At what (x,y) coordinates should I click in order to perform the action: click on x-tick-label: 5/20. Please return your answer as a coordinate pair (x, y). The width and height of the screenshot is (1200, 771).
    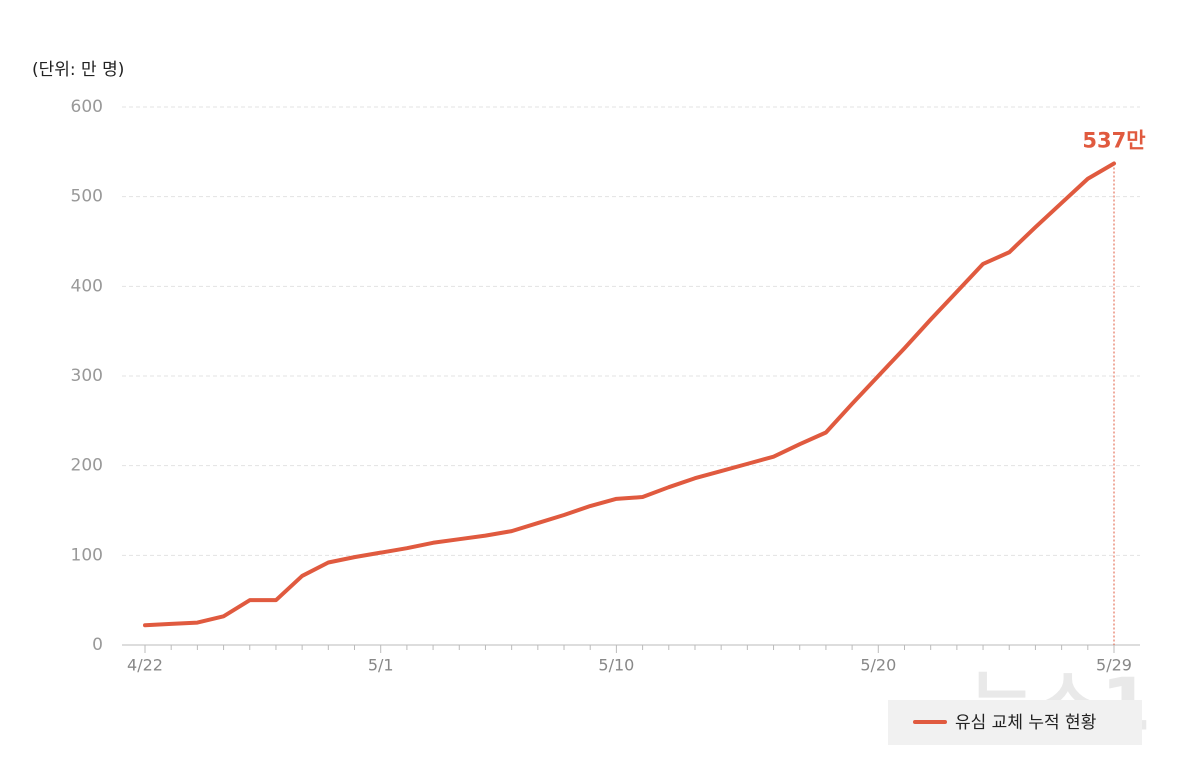
    Looking at the image, I should click on (878, 665).